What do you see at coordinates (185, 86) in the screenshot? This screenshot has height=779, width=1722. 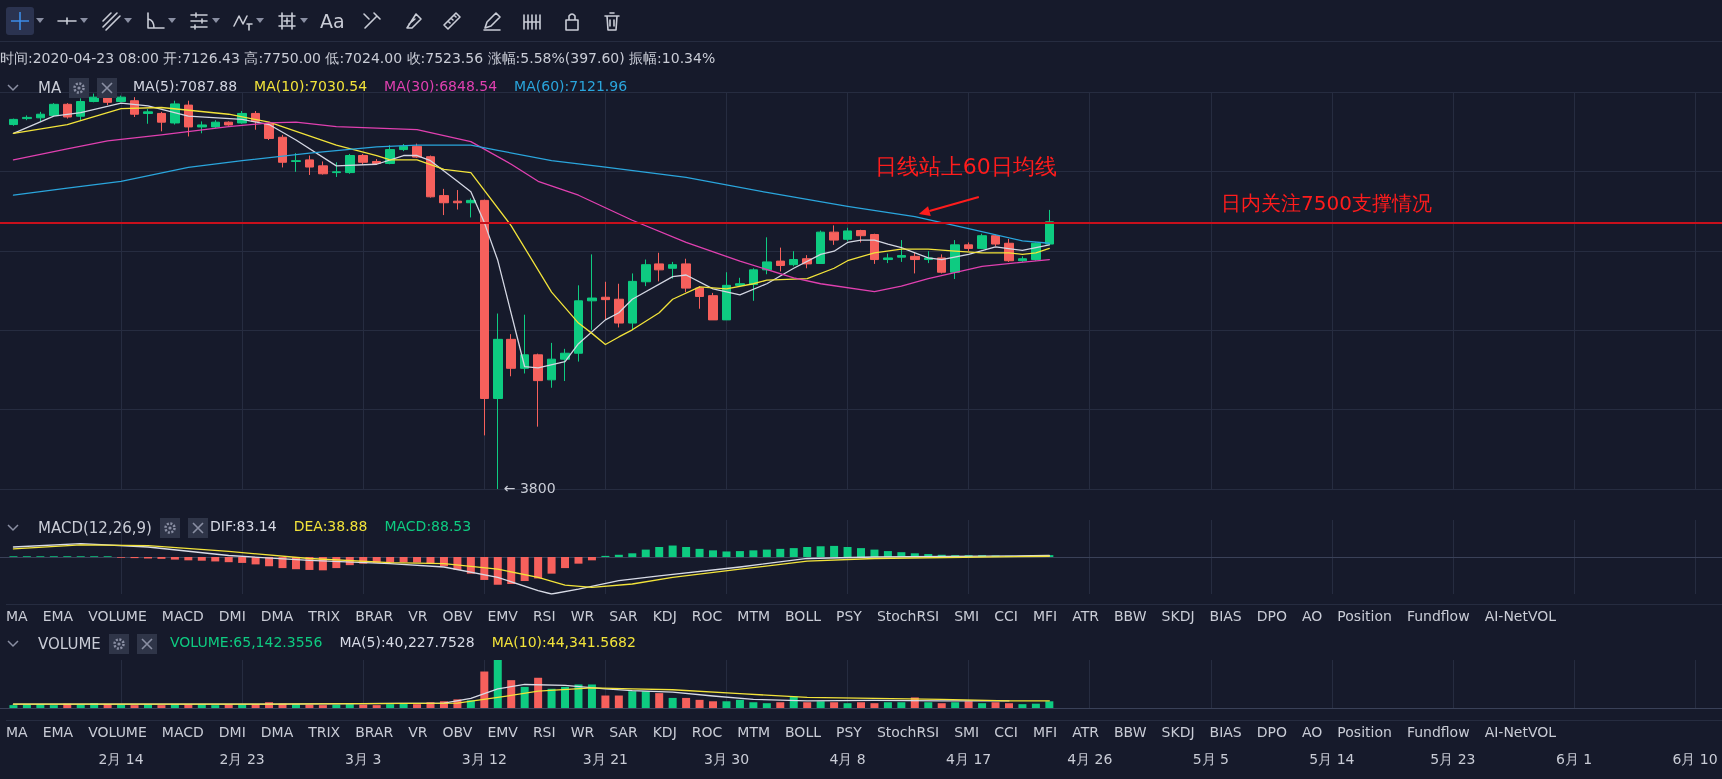 I see `series-label: MA(5):7087.88` at bounding box center [185, 86].